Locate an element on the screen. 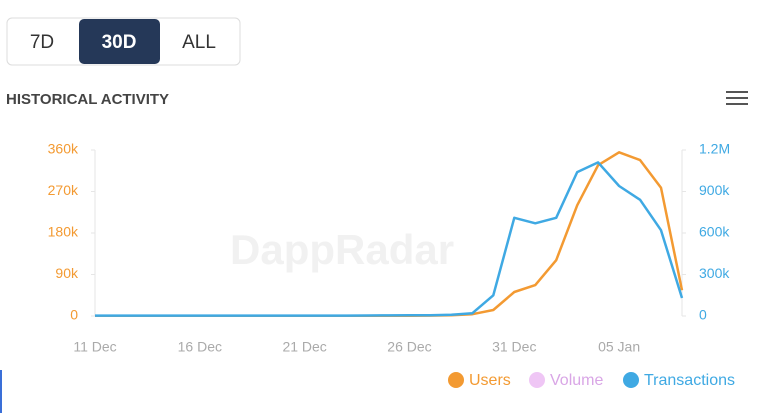 The image size is (768, 418). x-tick-label: 05 Jan is located at coordinates (619, 347).